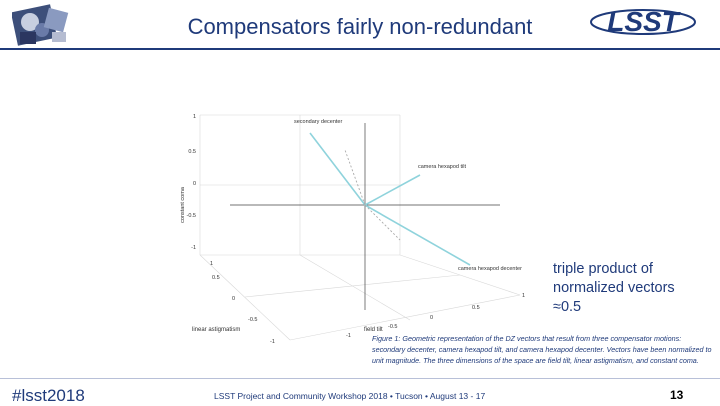 The image size is (720, 406). What do you see at coordinates (193, 248) in the screenshot?
I see `z-tick: -1` at bounding box center [193, 248].